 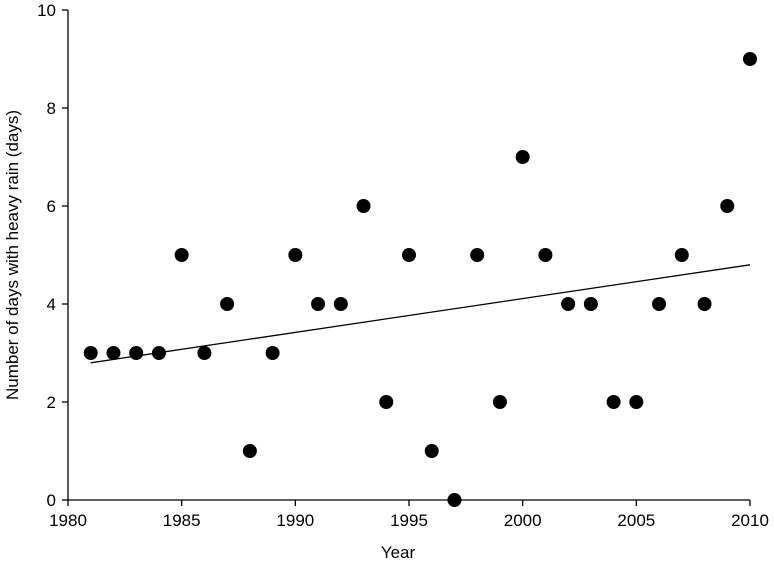 I want to click on y-tick-label: 4, so click(x=51, y=304).